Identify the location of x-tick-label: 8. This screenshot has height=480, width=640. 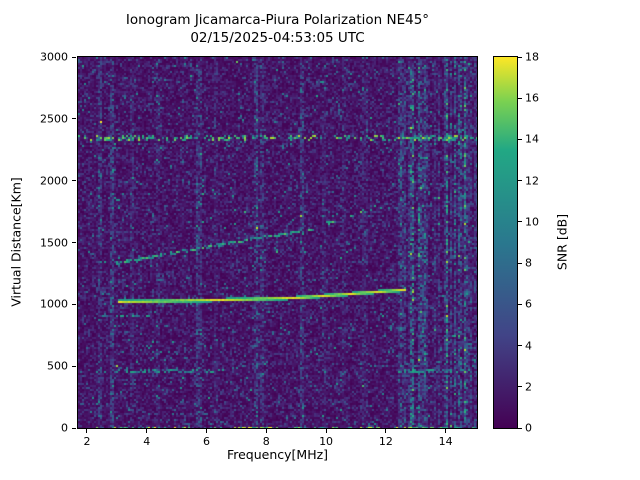
(266, 441).